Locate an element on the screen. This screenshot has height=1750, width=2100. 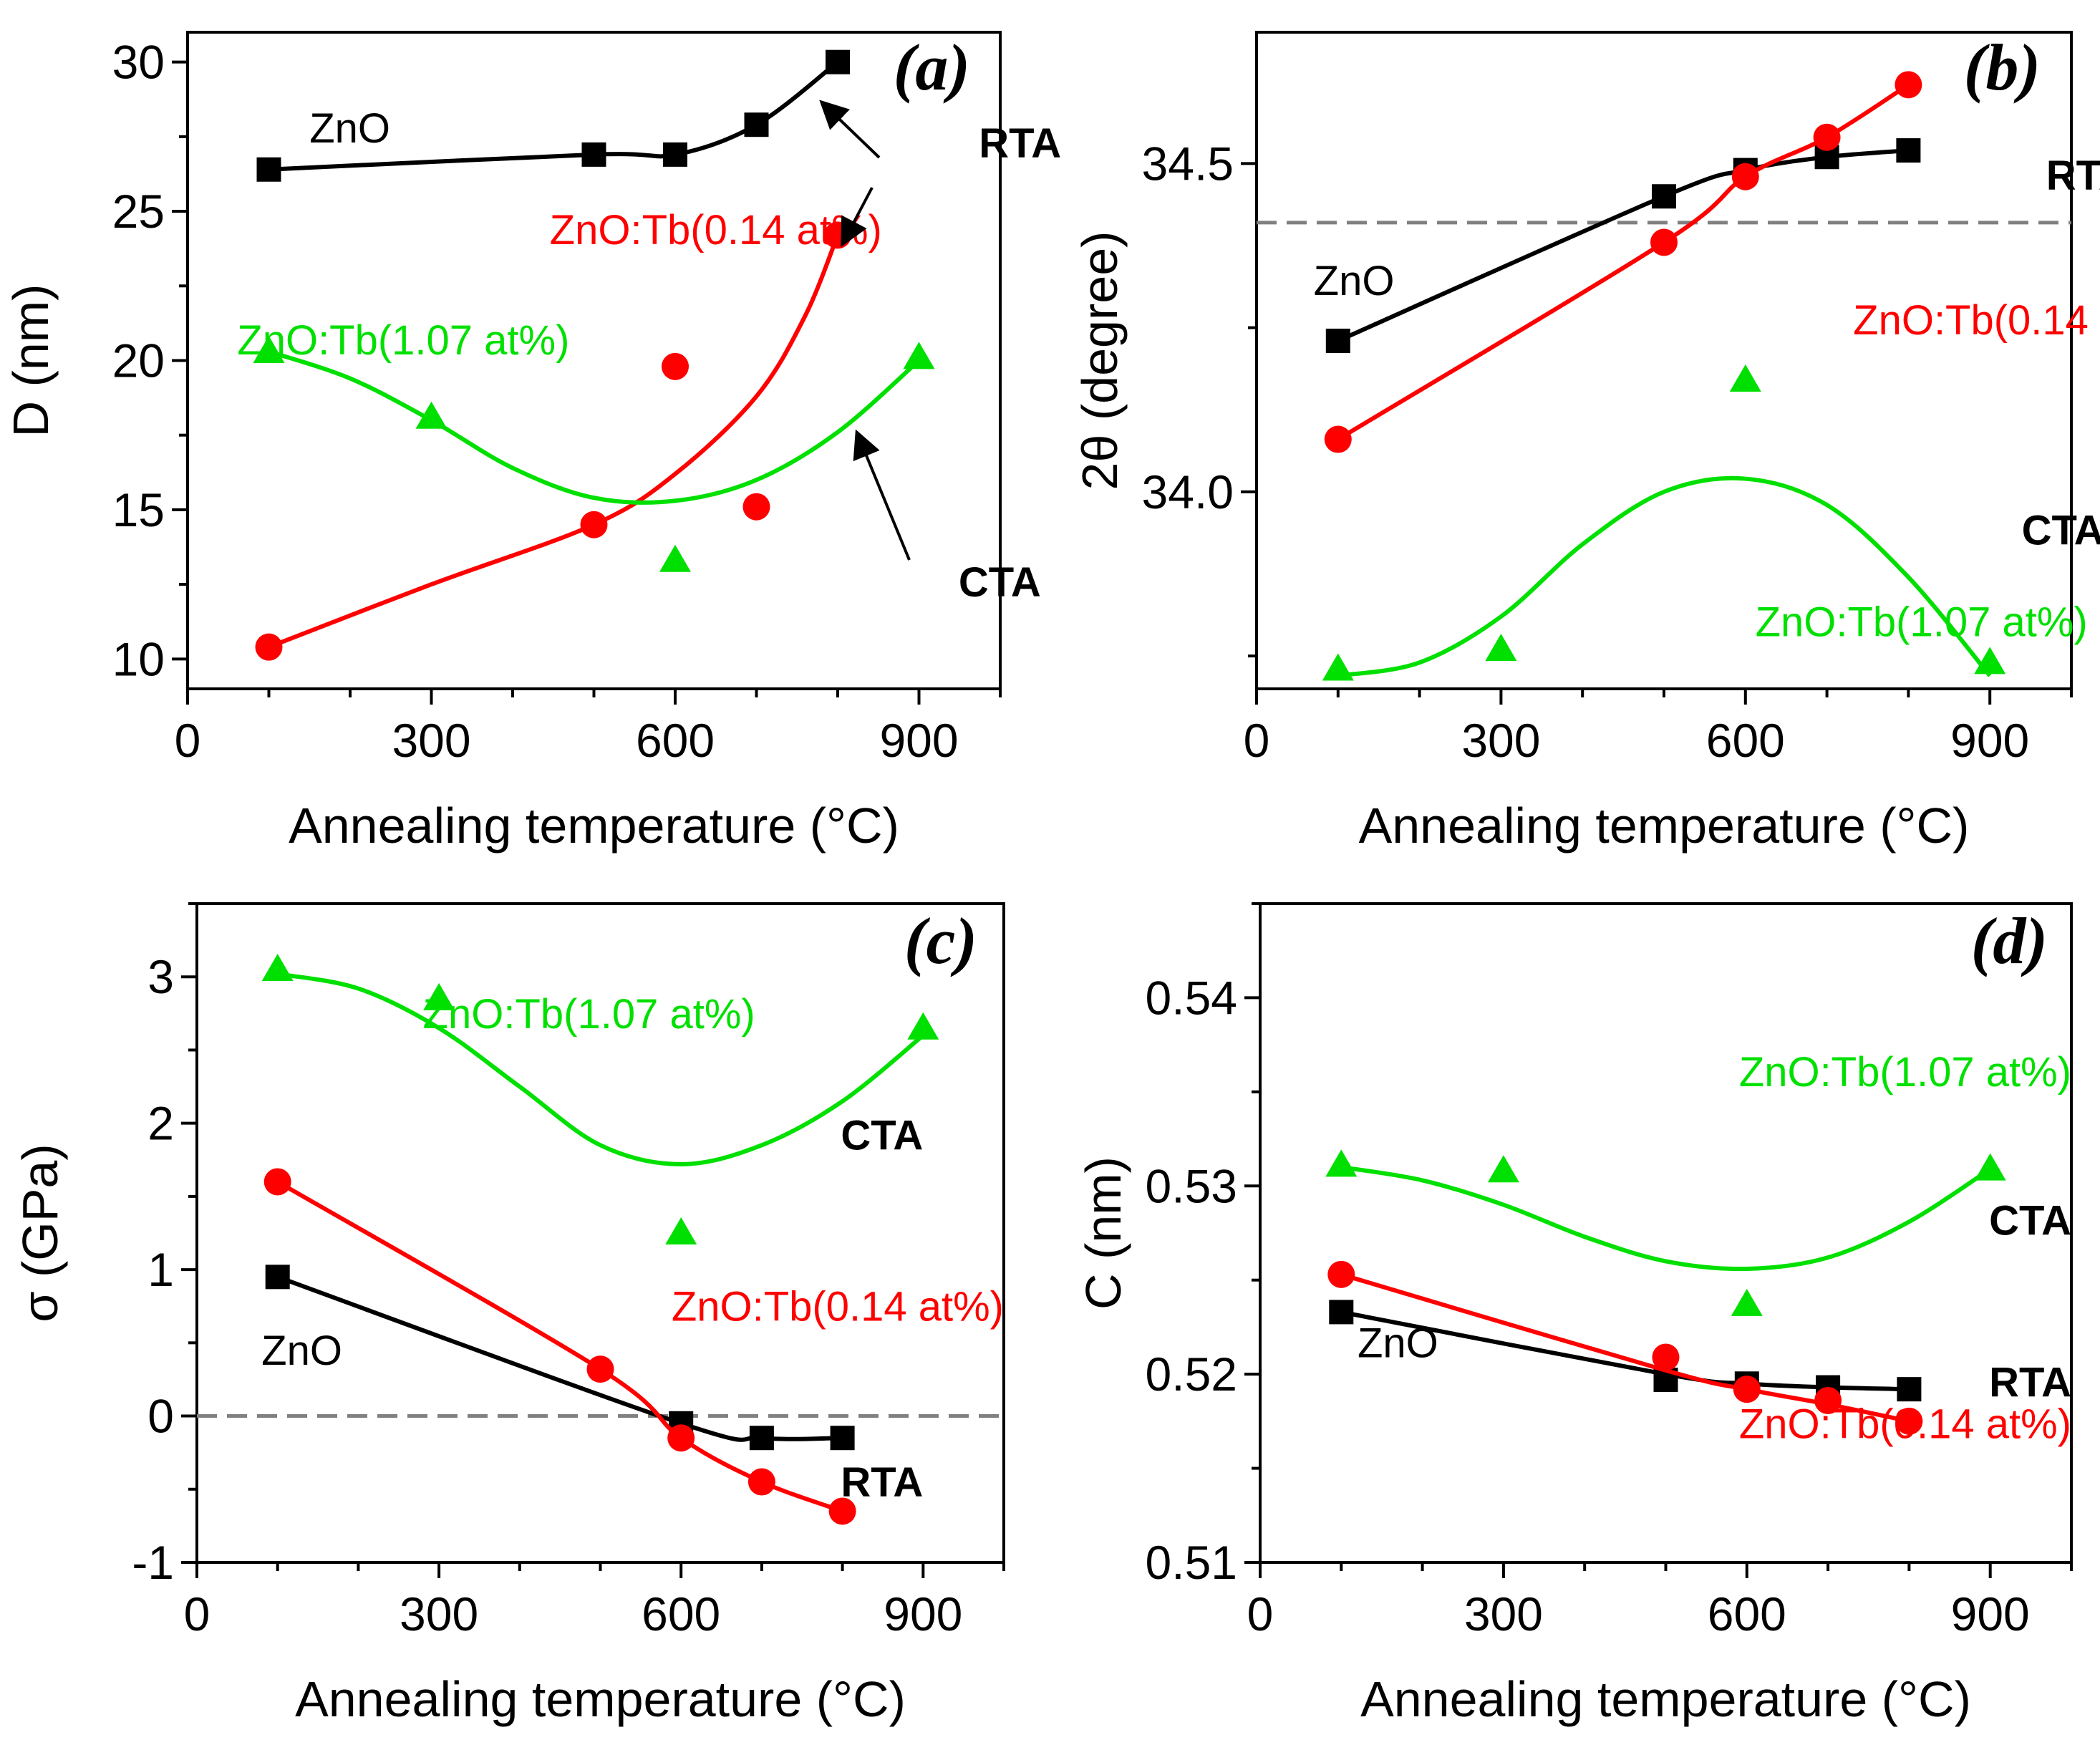
y-tick-label: 3 is located at coordinates (160, 976).